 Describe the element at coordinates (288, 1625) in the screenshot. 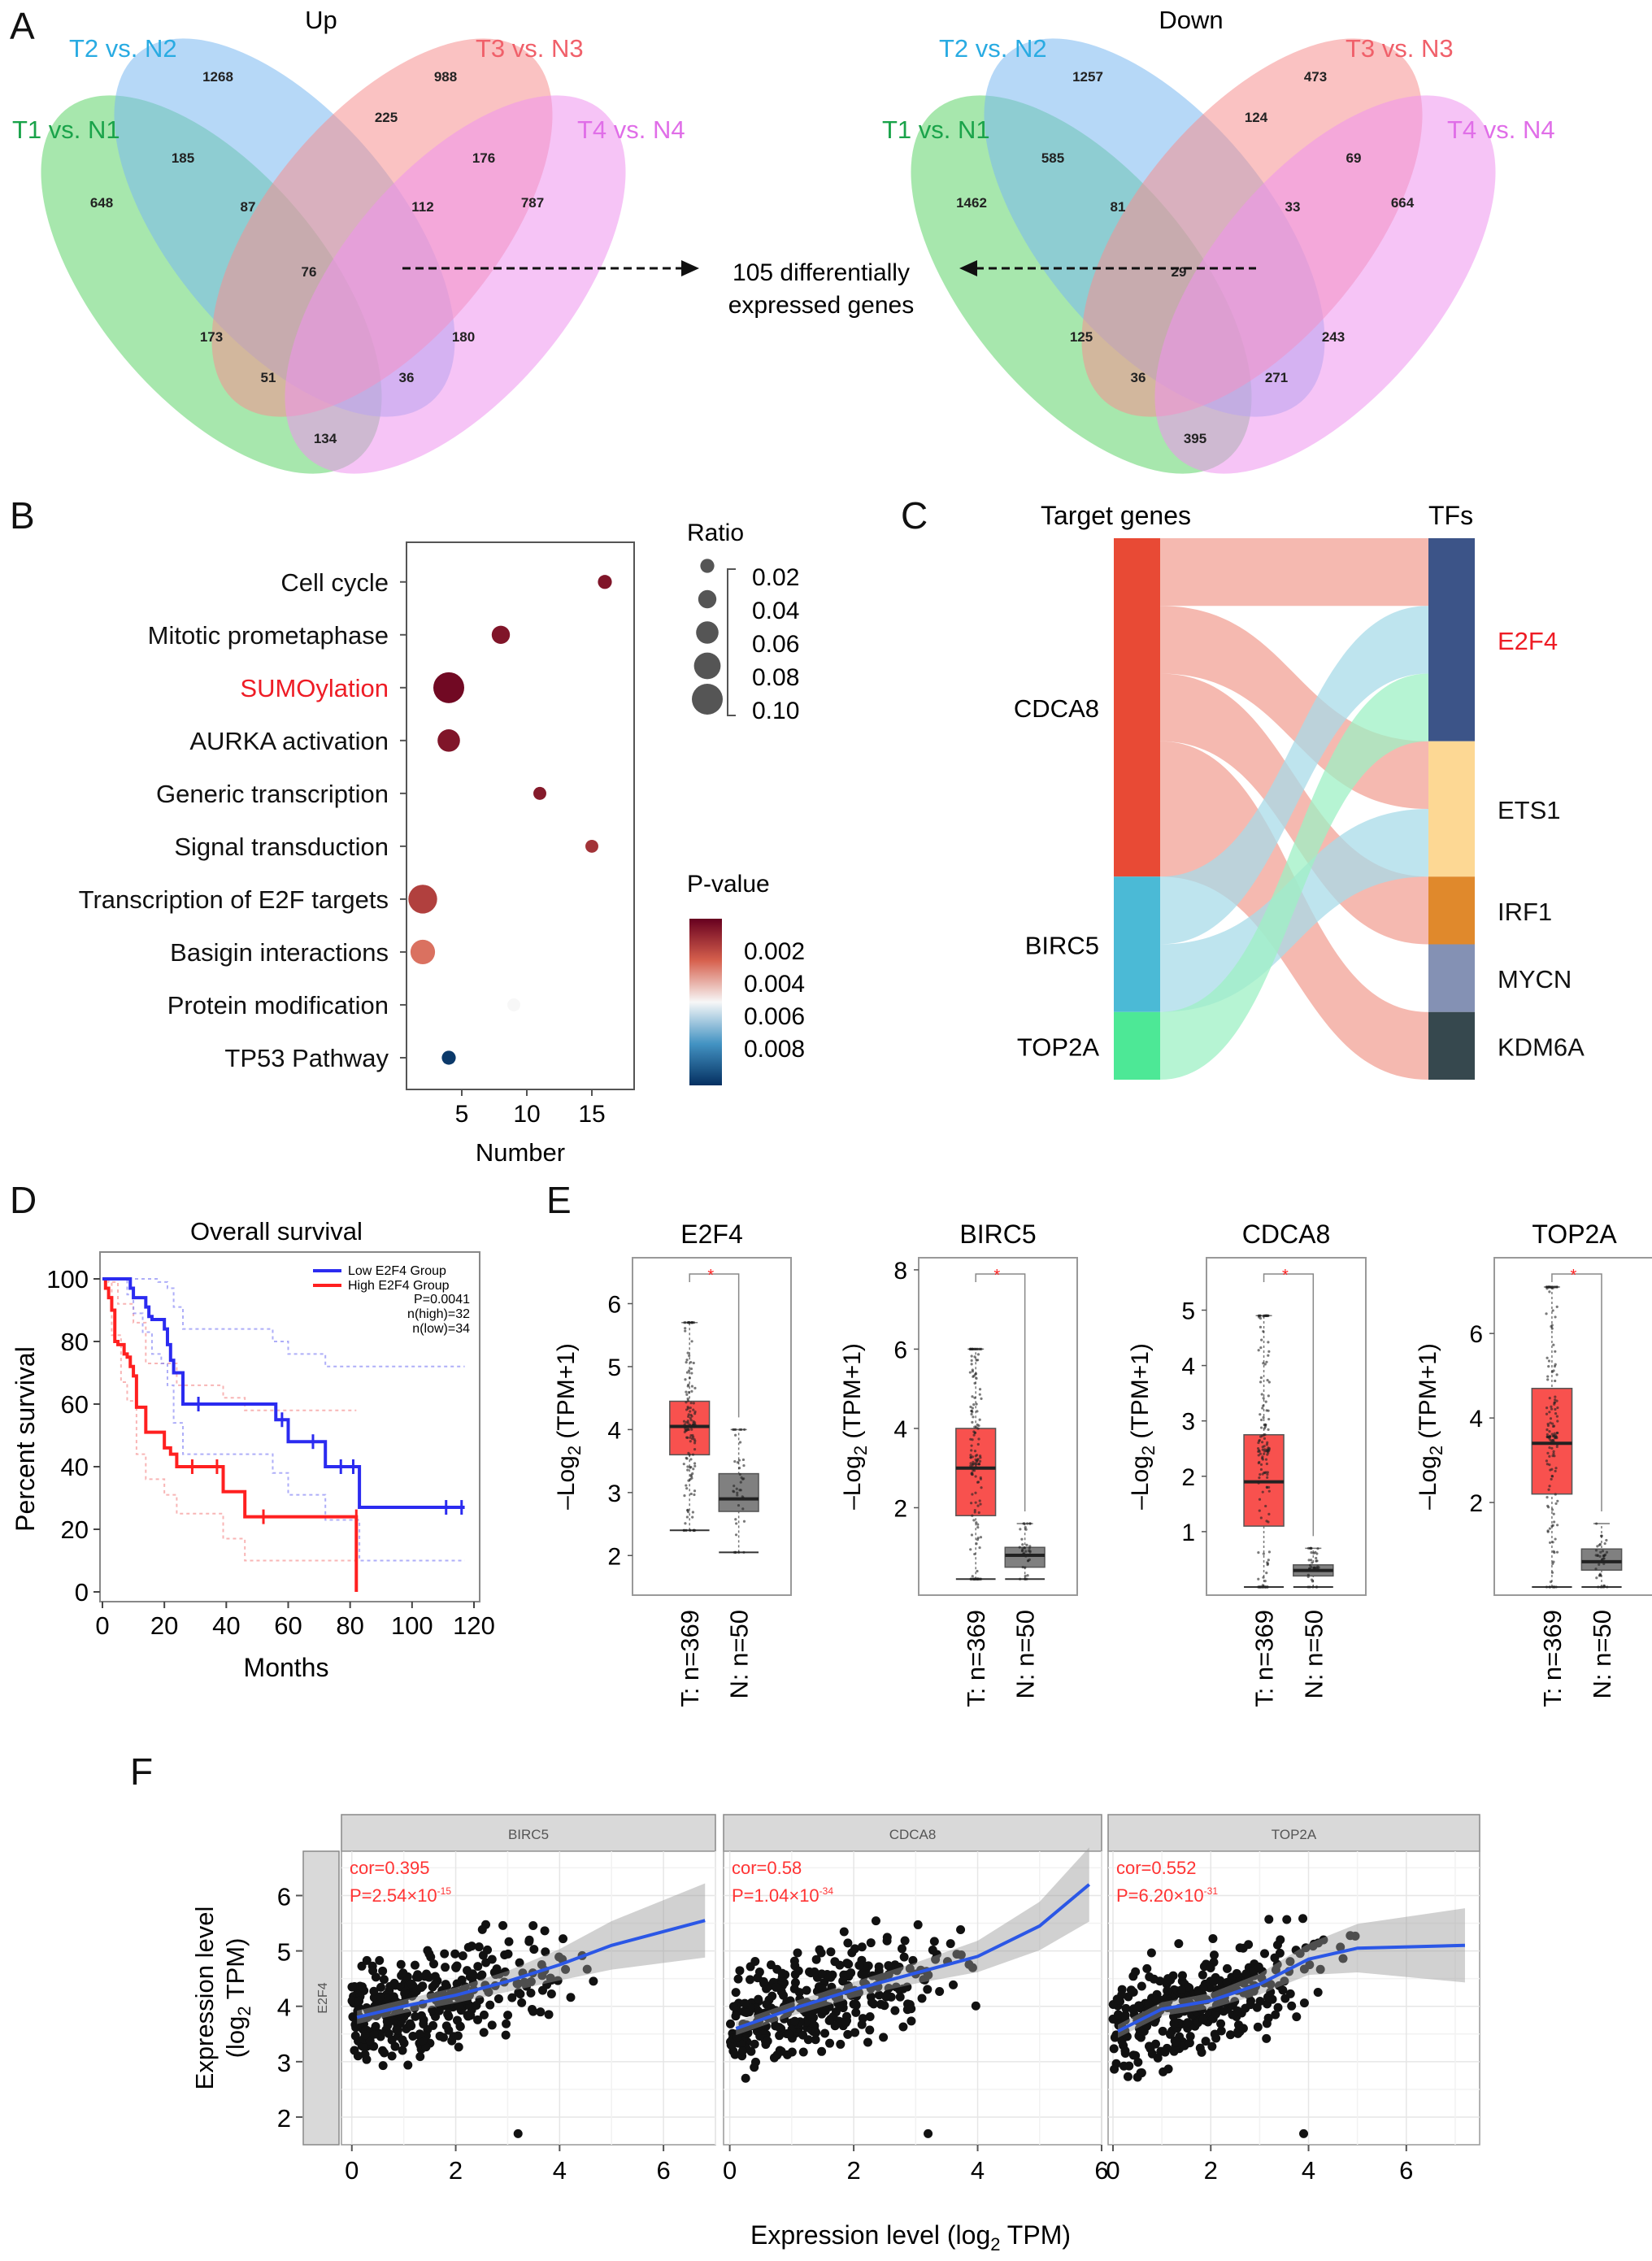

I see `x-tick-label: 60` at that location.